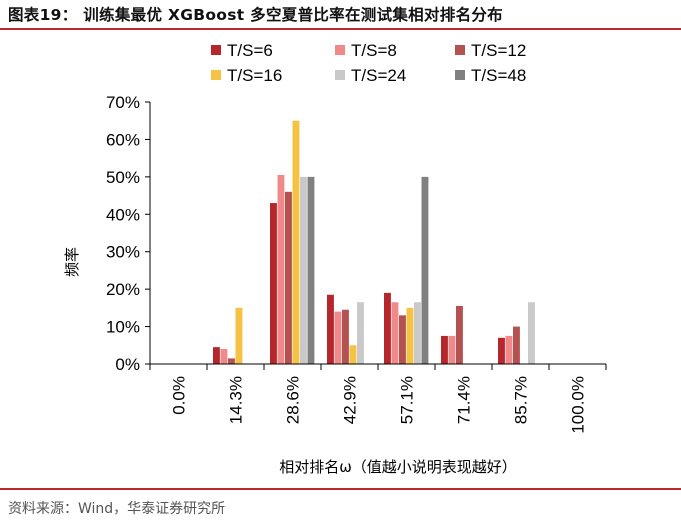  What do you see at coordinates (72, 262) in the screenshot?
I see `y-axis-title: 频率` at bounding box center [72, 262].